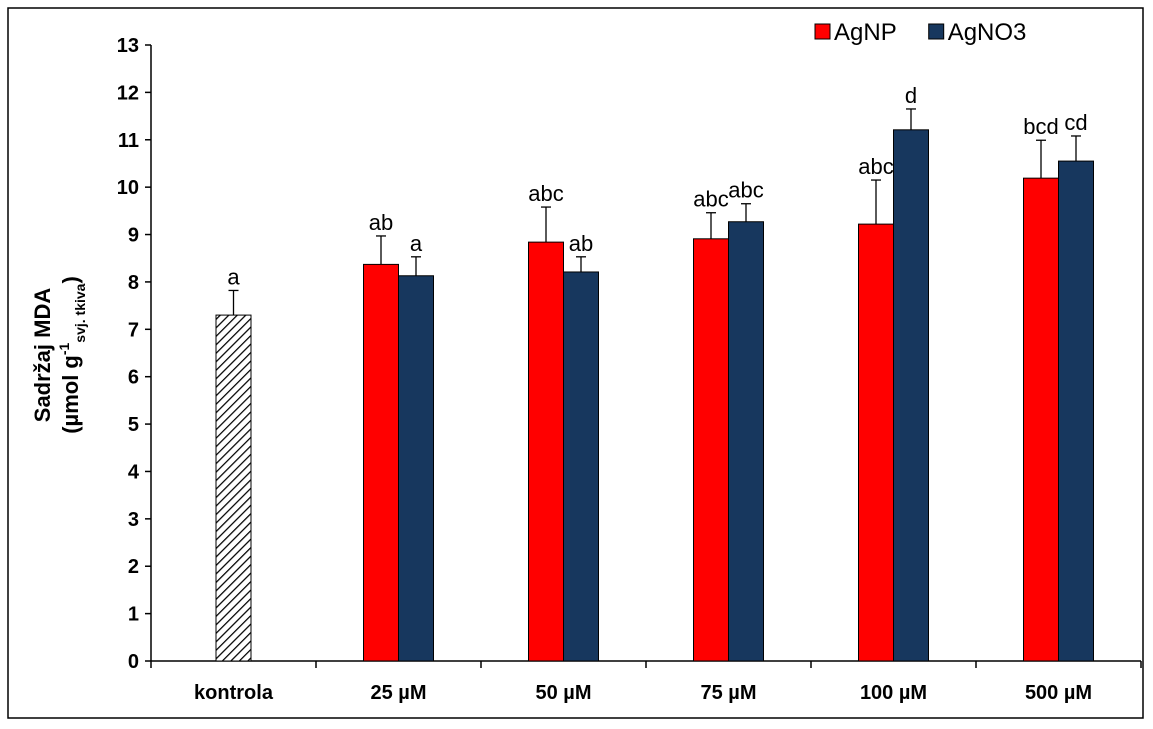 Image resolution: width=1153 pixels, height=729 pixels. Describe the element at coordinates (133, 662) in the screenshot. I see `y-tick-label: 0` at that location.